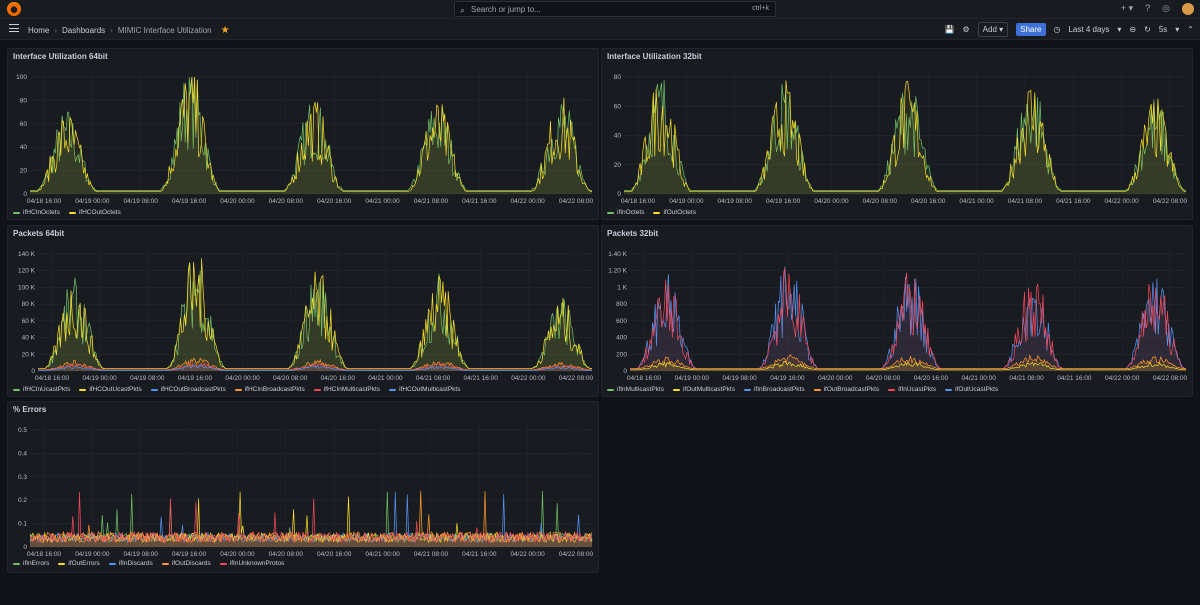 Image resolution: width=1200 pixels, height=605 pixels. What do you see at coordinates (269, 389) in the screenshot?
I see `legend-item: ifHCInBroadcastPkts` at bounding box center [269, 389].